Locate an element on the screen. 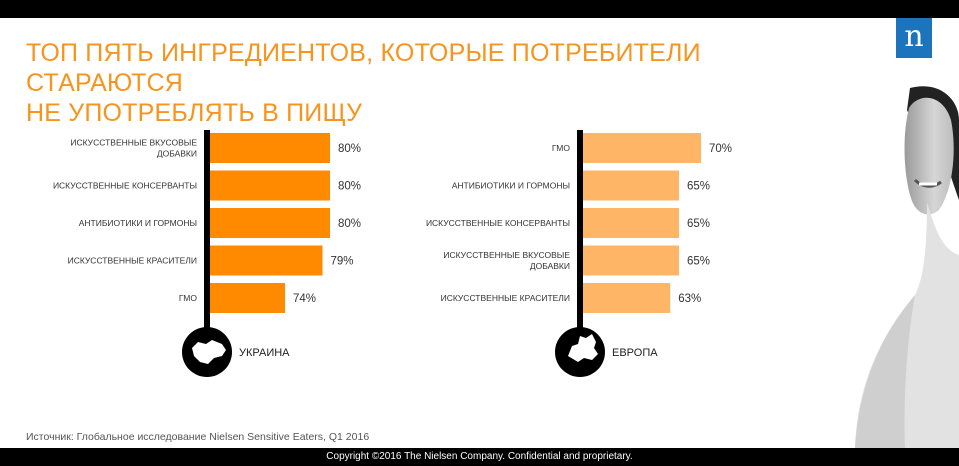 This screenshot has height=466, width=959. ukraine-value-label-5: 74% is located at coordinates (304, 299).